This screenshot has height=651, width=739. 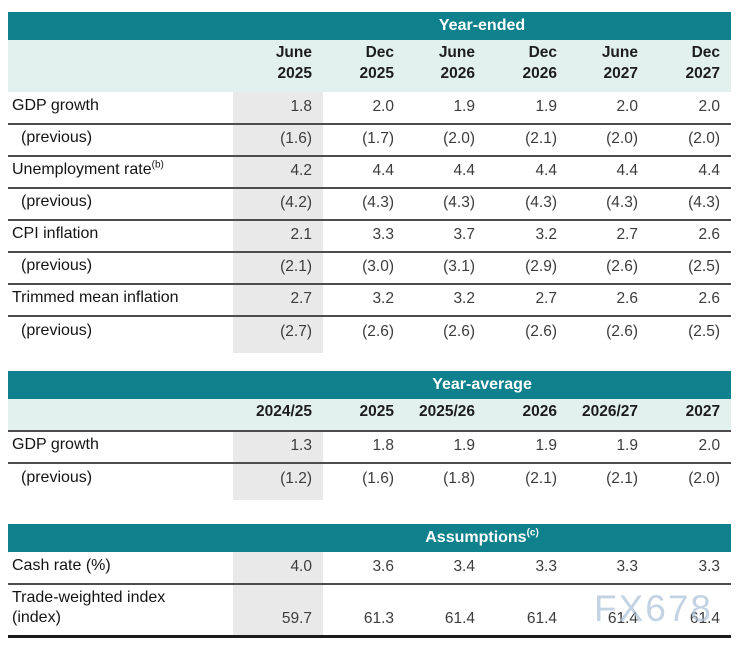 I want to click on table-row: GDP growth 1.8 2.0 1.9 1.9 2.0 2.0, so click(x=370, y=108).